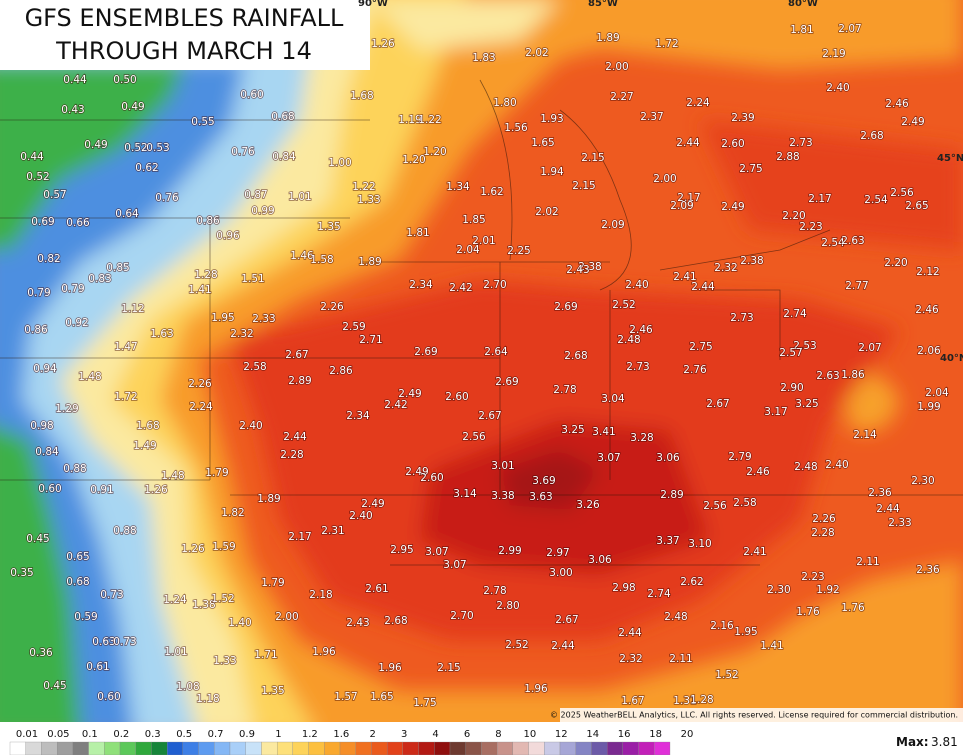  Describe the element at coordinates (324, 652) in the screenshot. I see `value-label: 1.96` at that location.